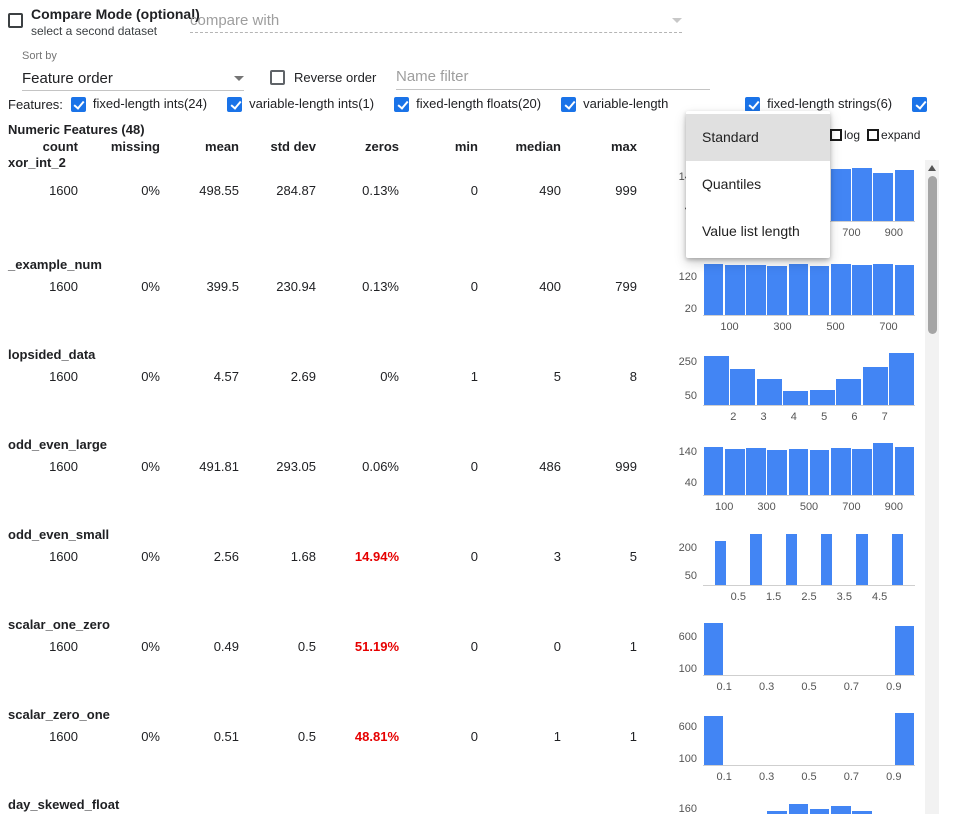 The width and height of the screenshot is (957, 814). What do you see at coordinates (690, 575) in the screenshot?
I see `y-axis-tick: 50` at bounding box center [690, 575].